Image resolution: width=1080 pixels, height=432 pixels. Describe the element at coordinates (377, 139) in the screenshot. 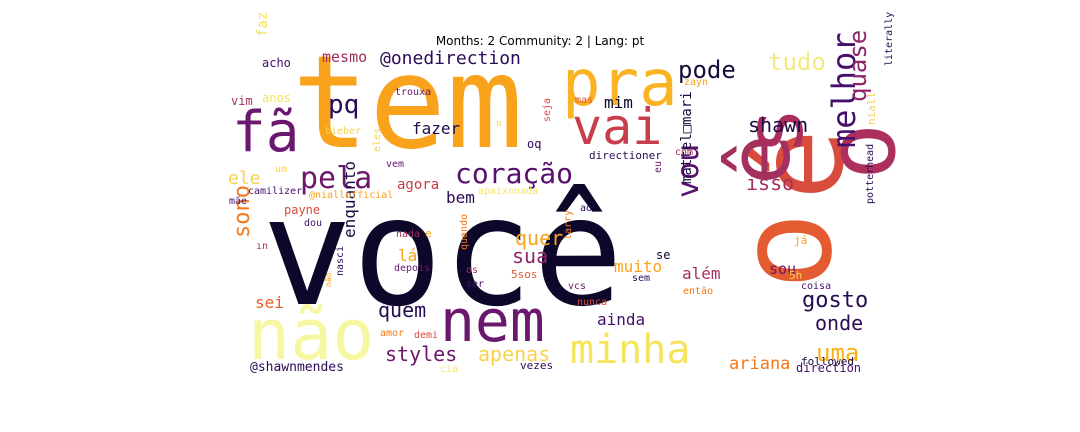

I see `word-58: eles` at that location.